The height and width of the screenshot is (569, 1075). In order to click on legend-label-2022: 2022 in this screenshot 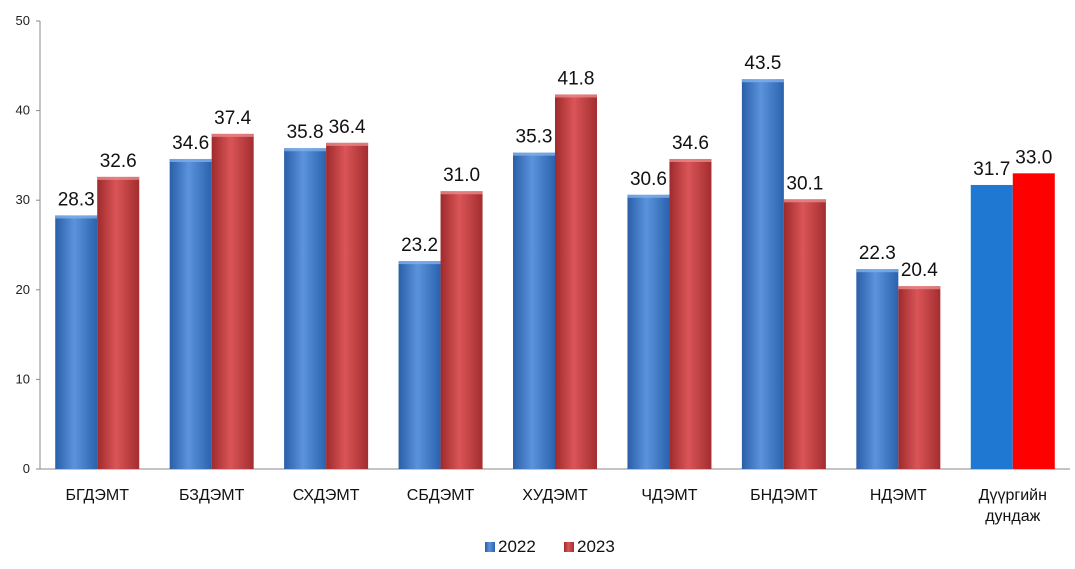, I will do `click(517, 546)`.